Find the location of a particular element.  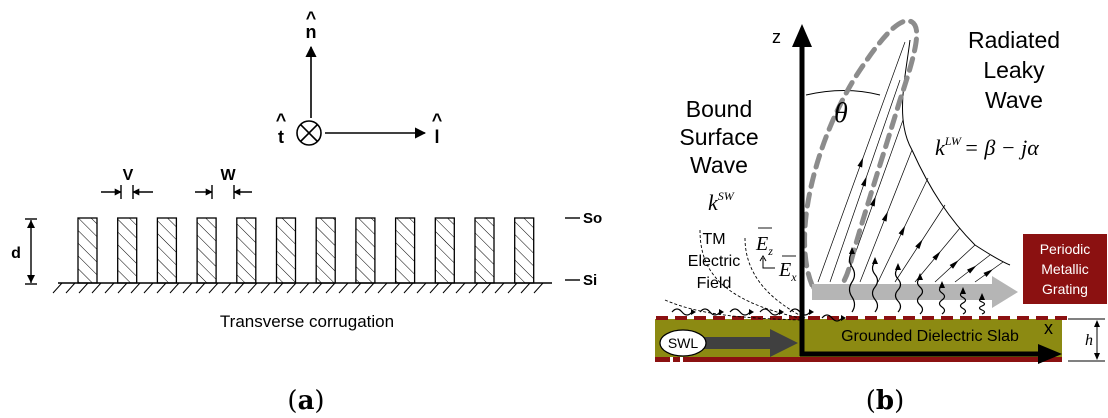

k-lw-equation: kLW = β − jα is located at coordinates (987, 147).